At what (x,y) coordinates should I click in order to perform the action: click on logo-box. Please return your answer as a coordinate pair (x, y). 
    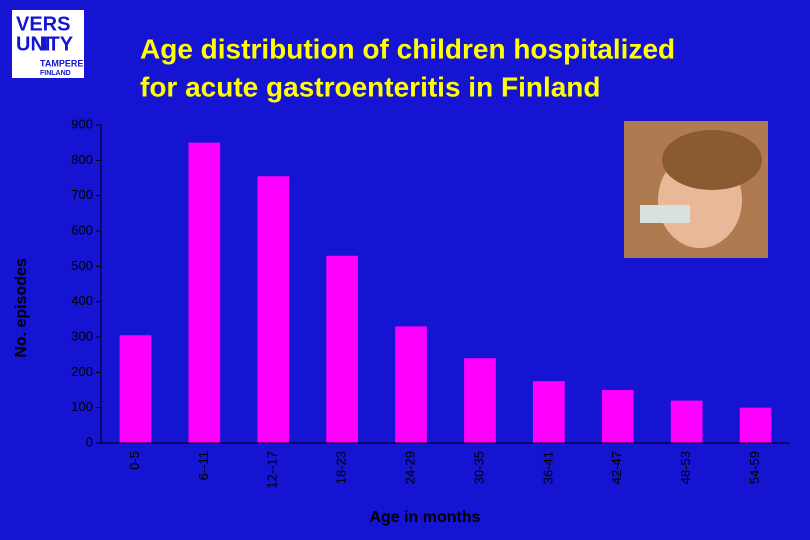
    Looking at the image, I should click on (48, 44).